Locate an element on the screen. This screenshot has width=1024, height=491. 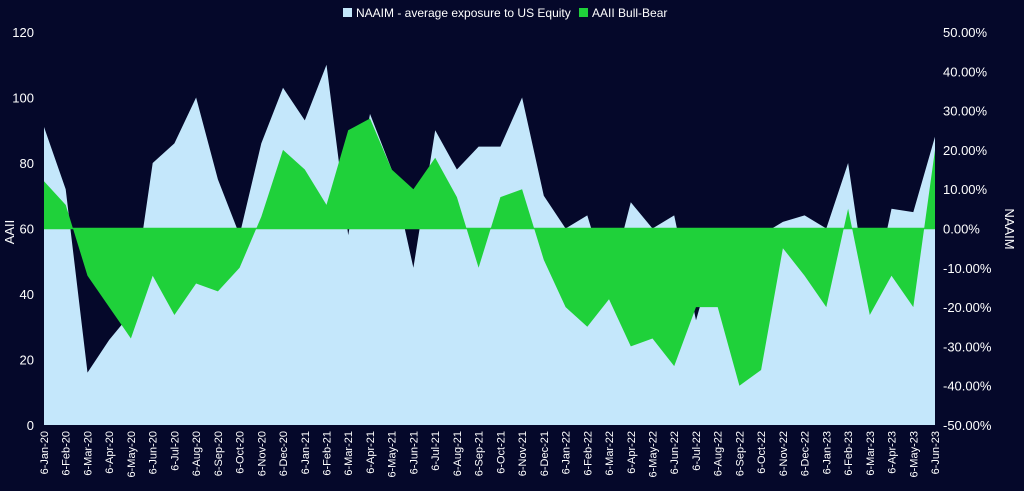
x-tick-label: 6-Apr-21 is located at coordinates (371, 452).